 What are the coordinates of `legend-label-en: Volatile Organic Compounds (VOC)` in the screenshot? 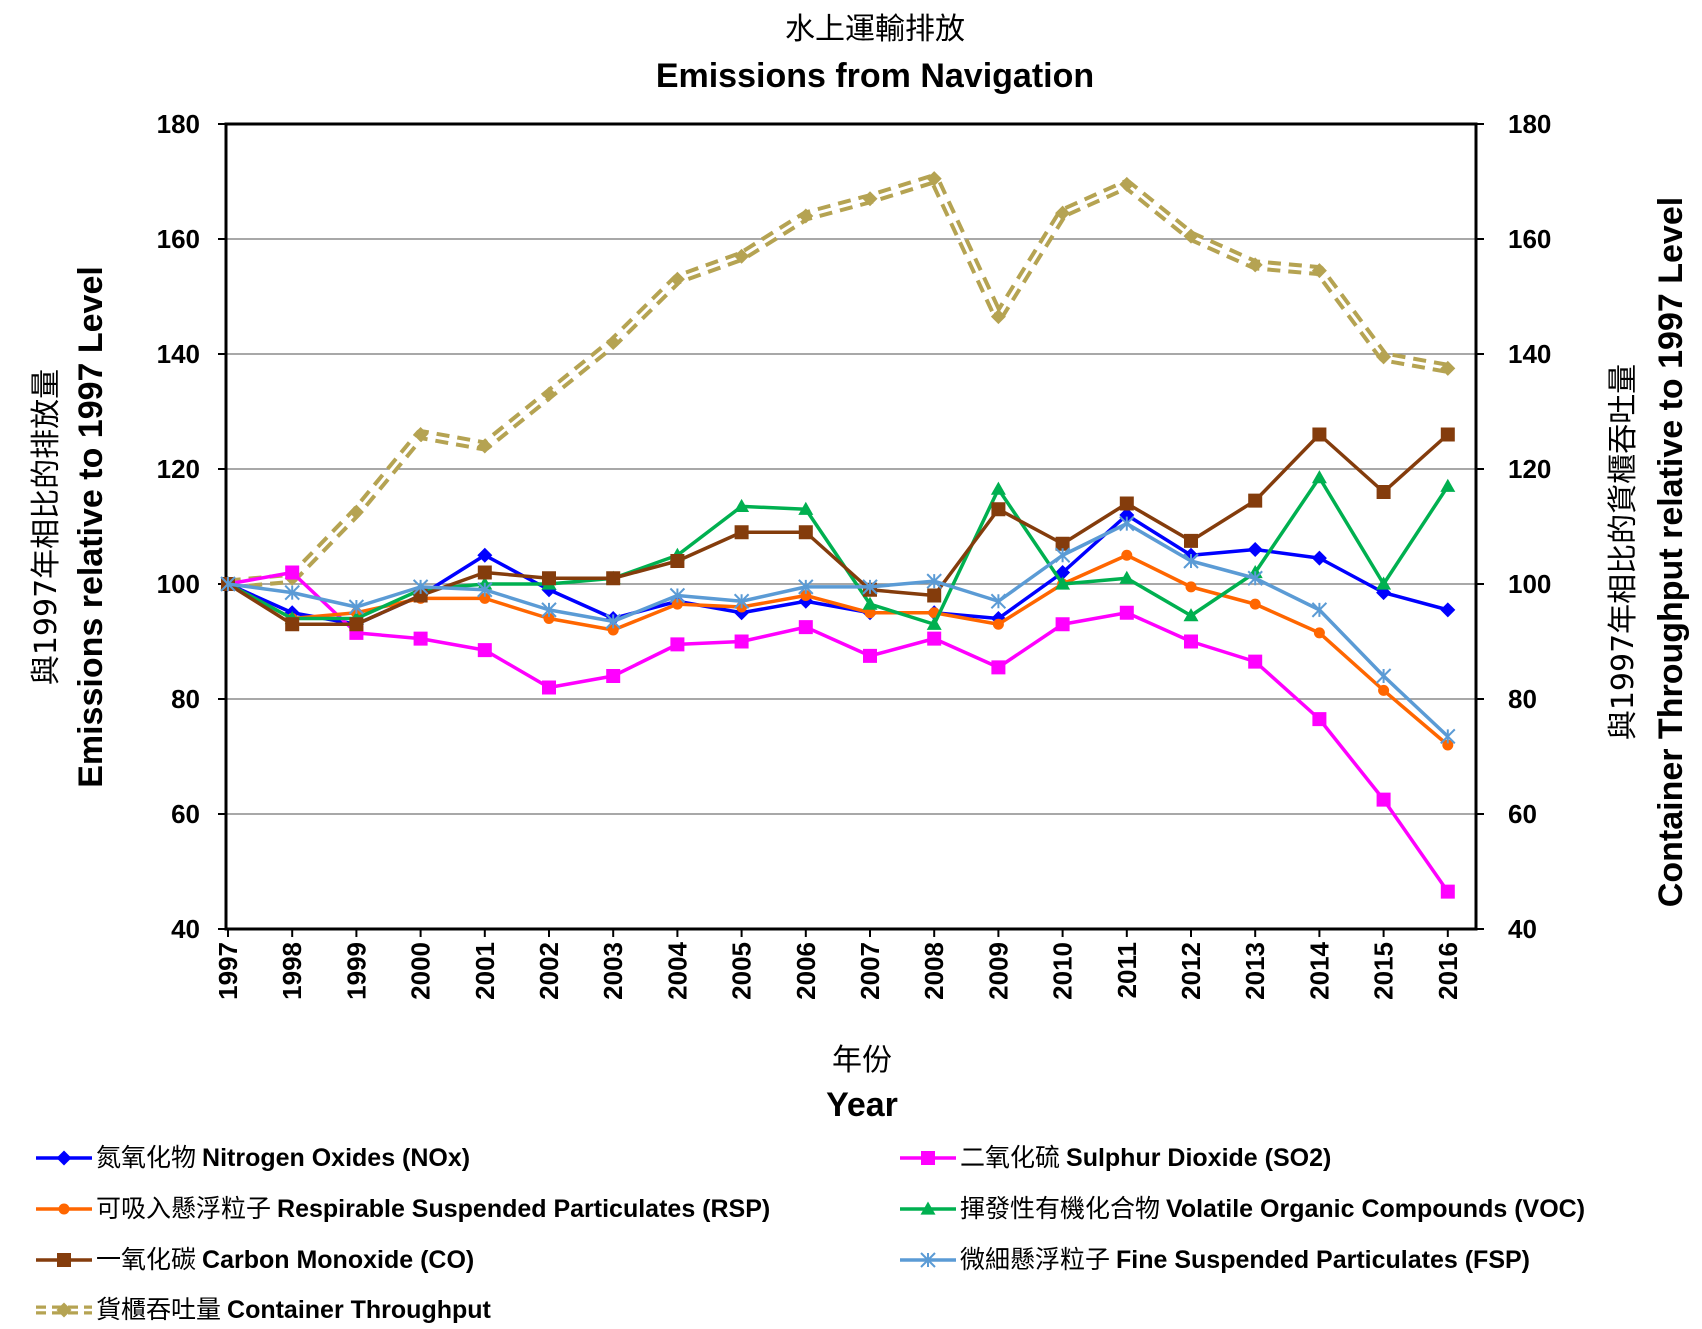 It's located at (1375, 1209).